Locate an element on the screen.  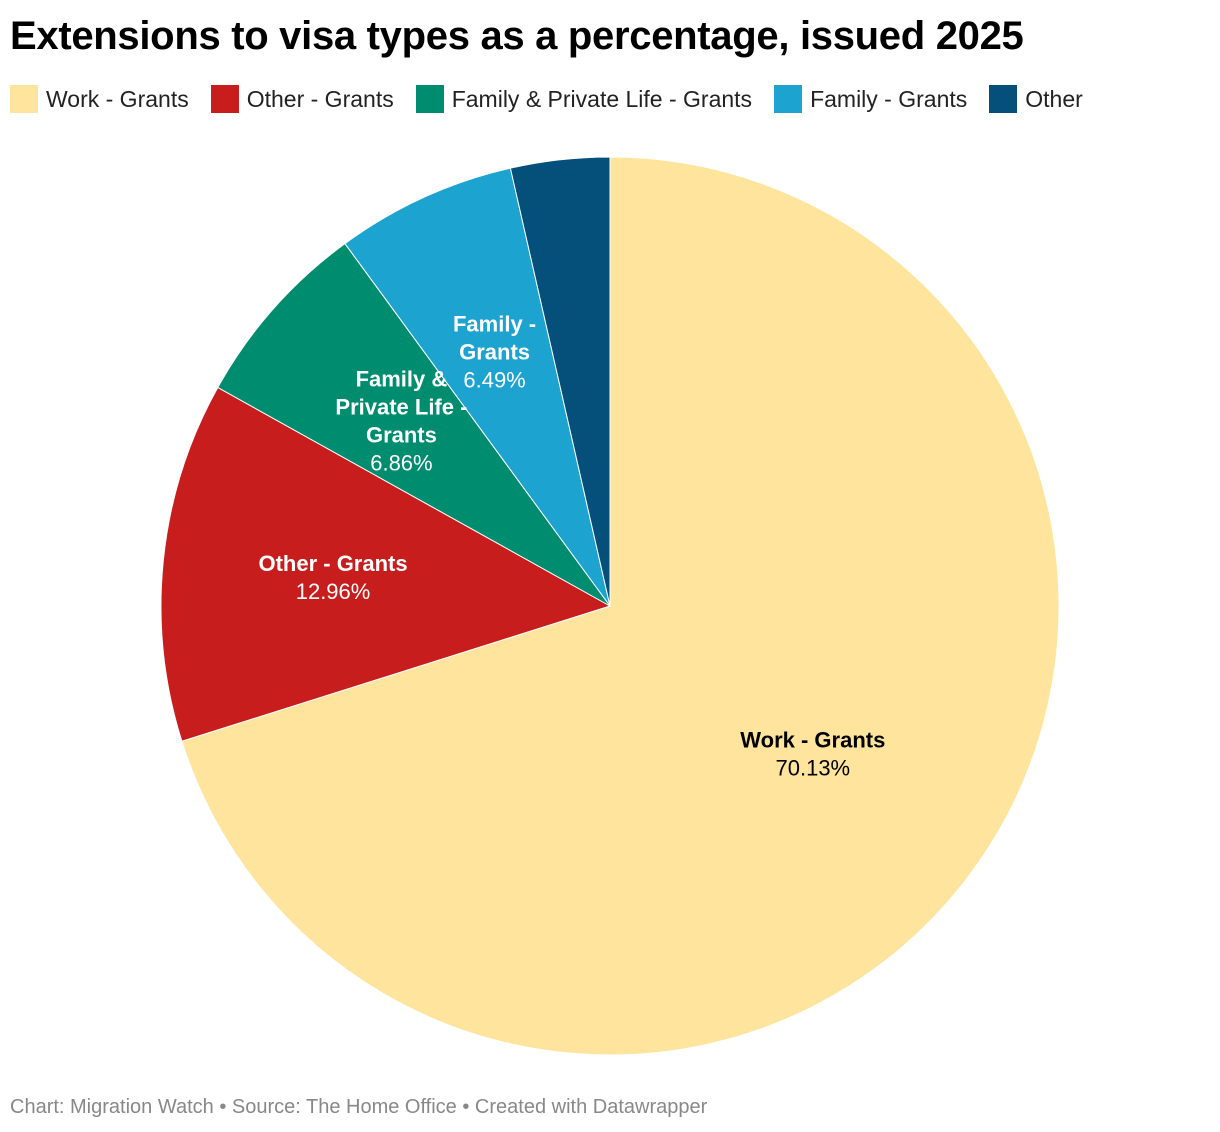
slice-label-name: Other - Grants is located at coordinates (332, 563).